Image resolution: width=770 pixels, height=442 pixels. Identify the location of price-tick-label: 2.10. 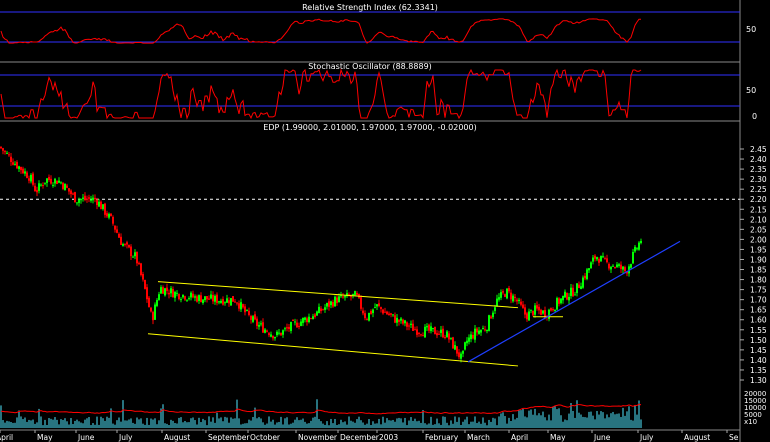
(758, 219).